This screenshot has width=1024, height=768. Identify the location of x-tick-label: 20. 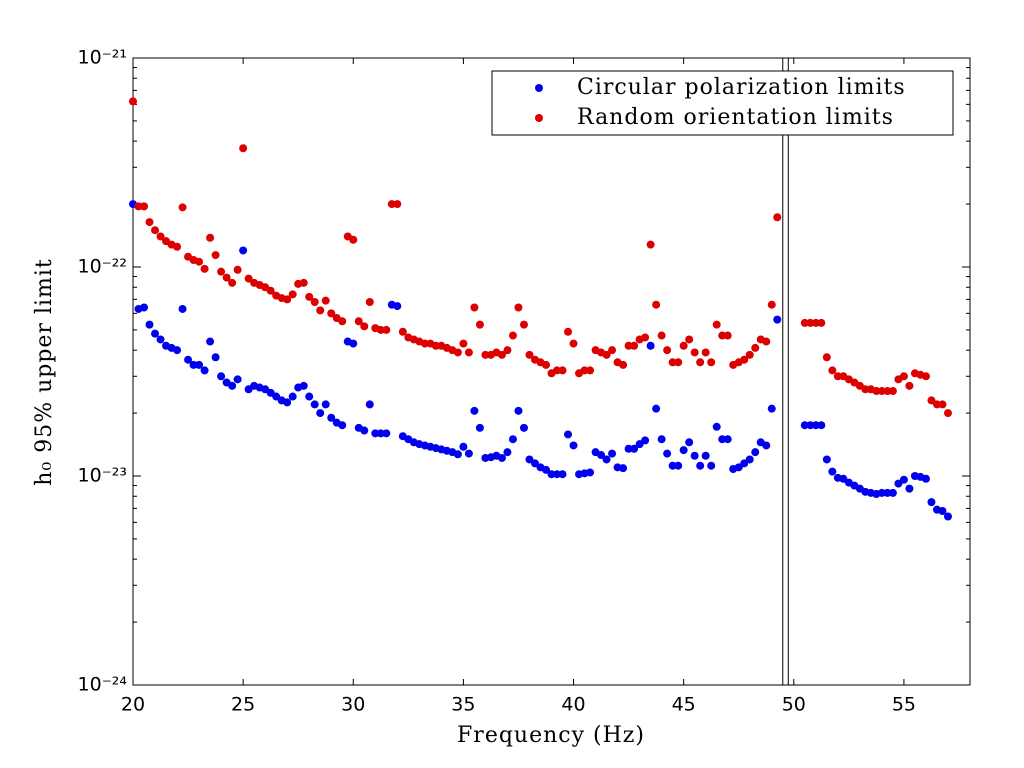
(133, 705).